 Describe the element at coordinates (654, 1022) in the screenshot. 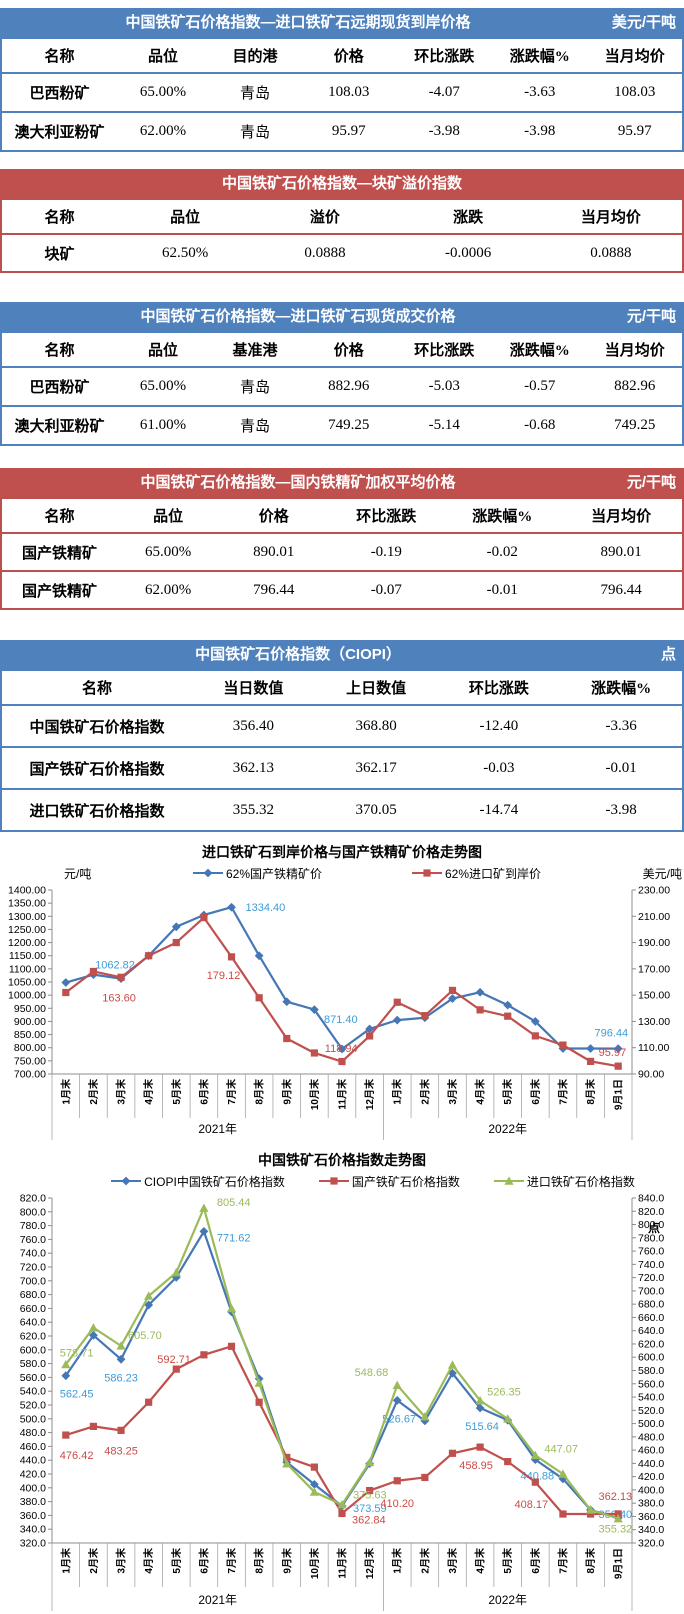

I see `right-axis-tick-label: 130.00` at that location.